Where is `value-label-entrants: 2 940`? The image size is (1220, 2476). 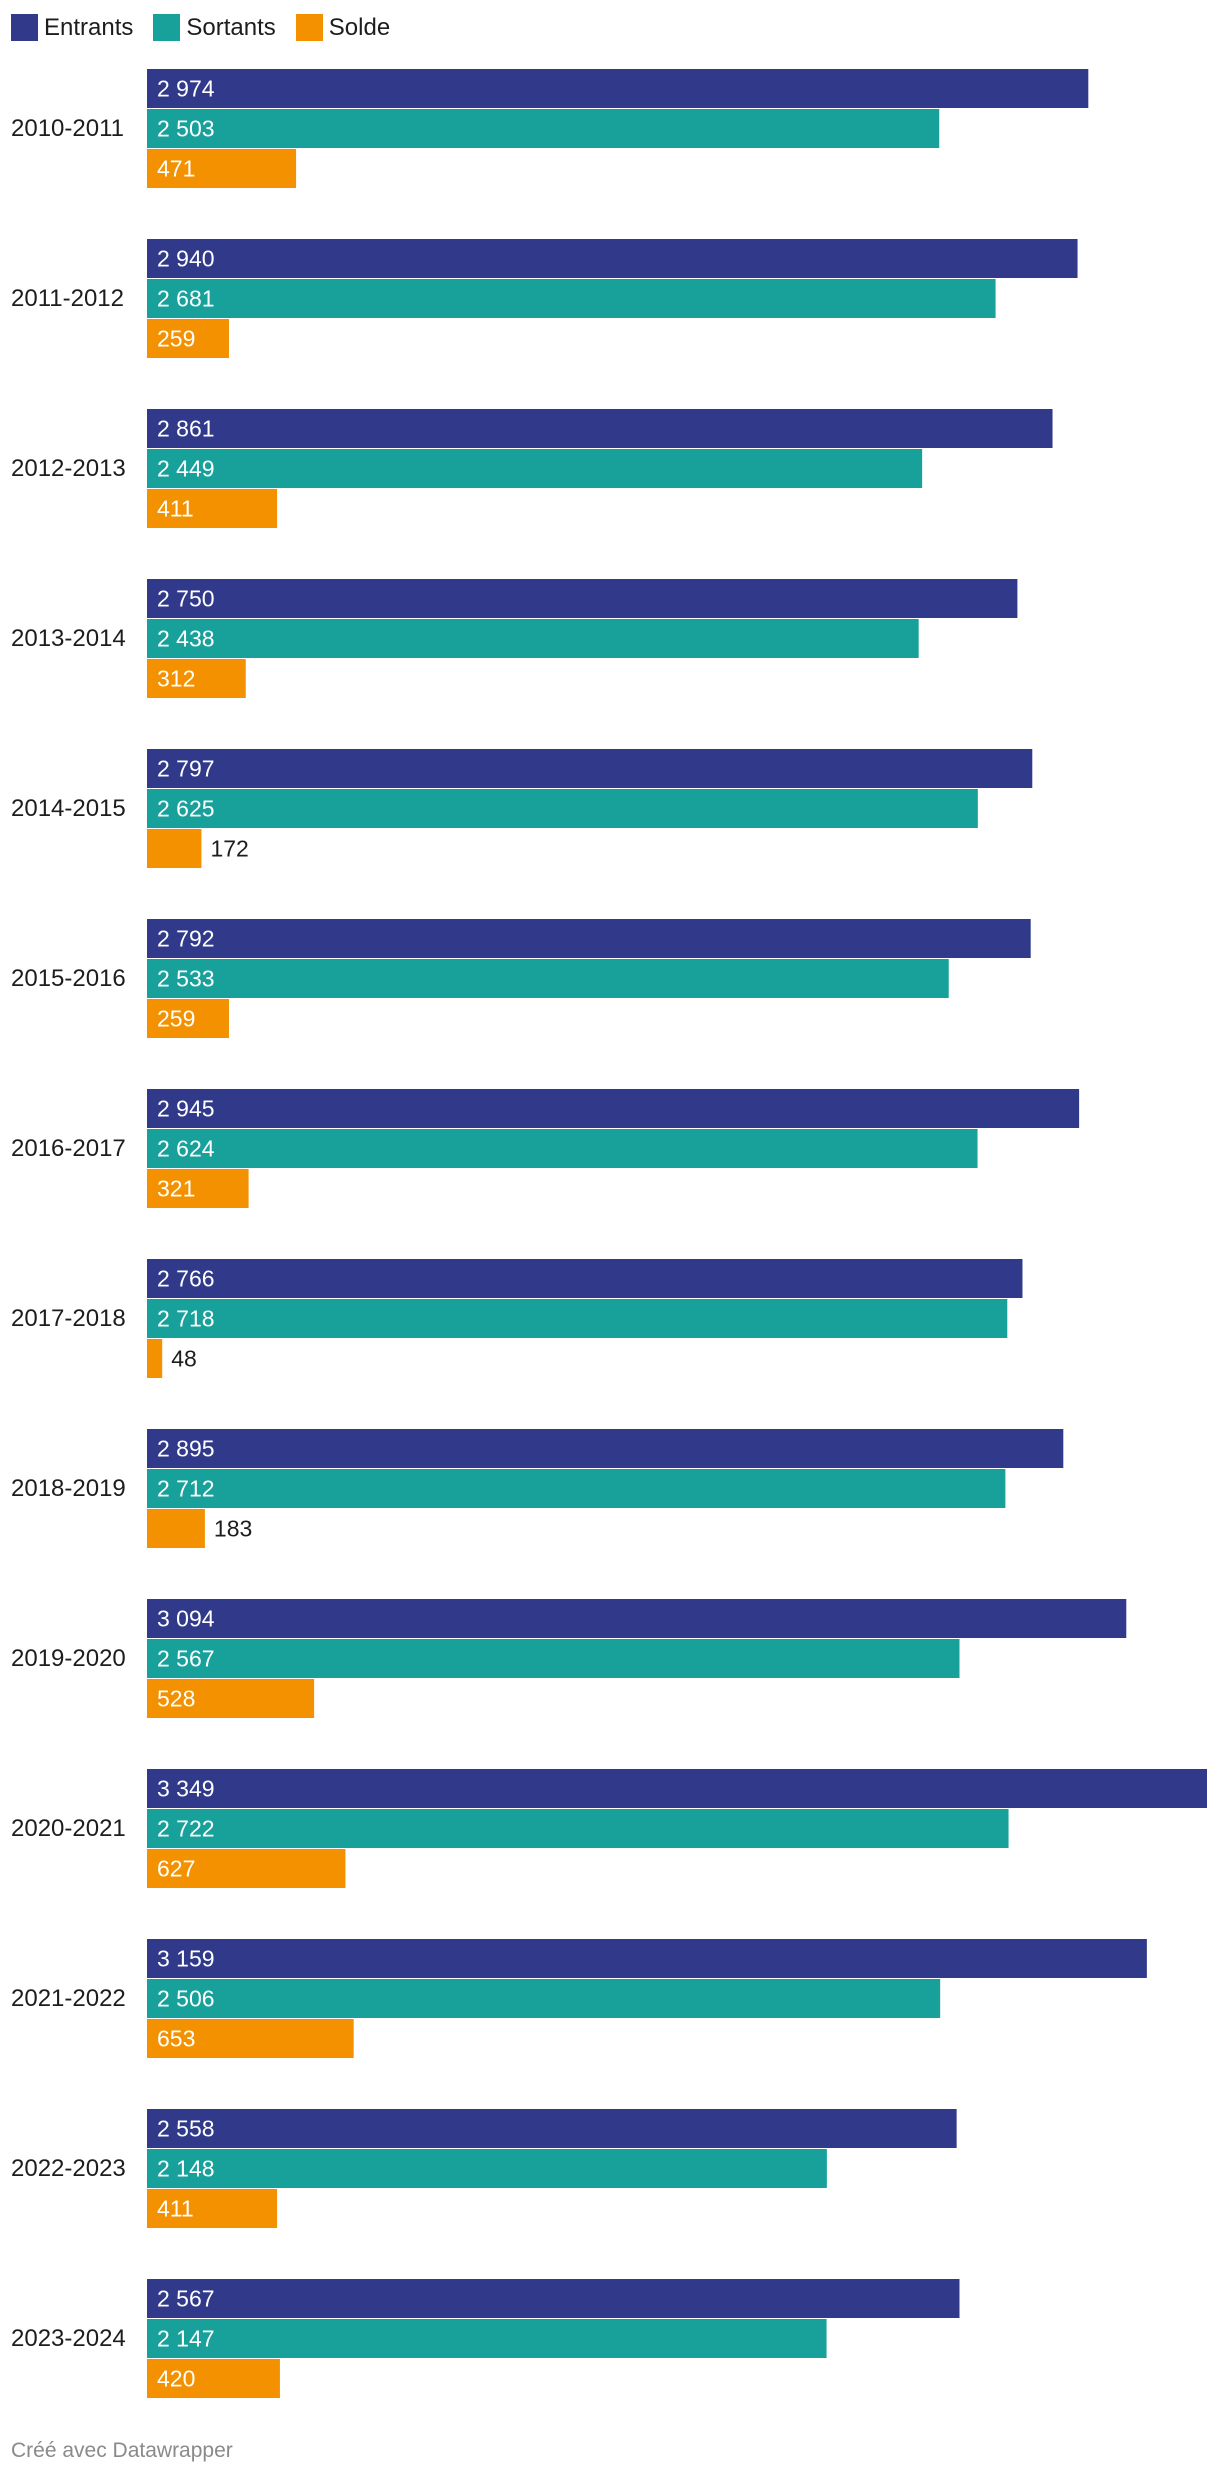
value-label-entrants: 2 940 is located at coordinates (186, 259).